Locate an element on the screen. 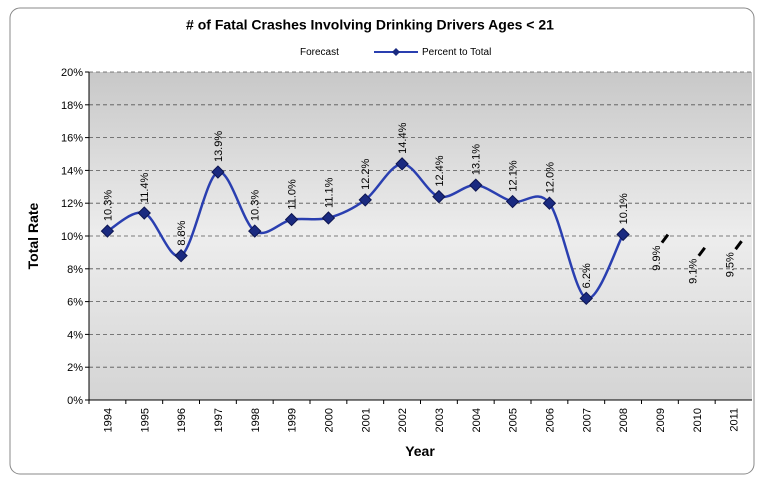  y-tick-label: 10% is located at coordinates (72, 237).